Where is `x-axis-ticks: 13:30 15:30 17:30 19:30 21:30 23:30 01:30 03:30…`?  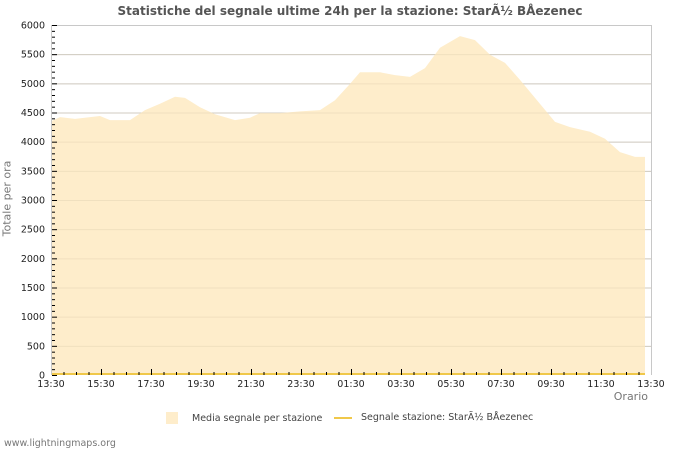
x-axis-ticks: 13:30 15:30 17:30 19:30 21:30 23:30 01:30 03:30… is located at coordinates (351, 379).